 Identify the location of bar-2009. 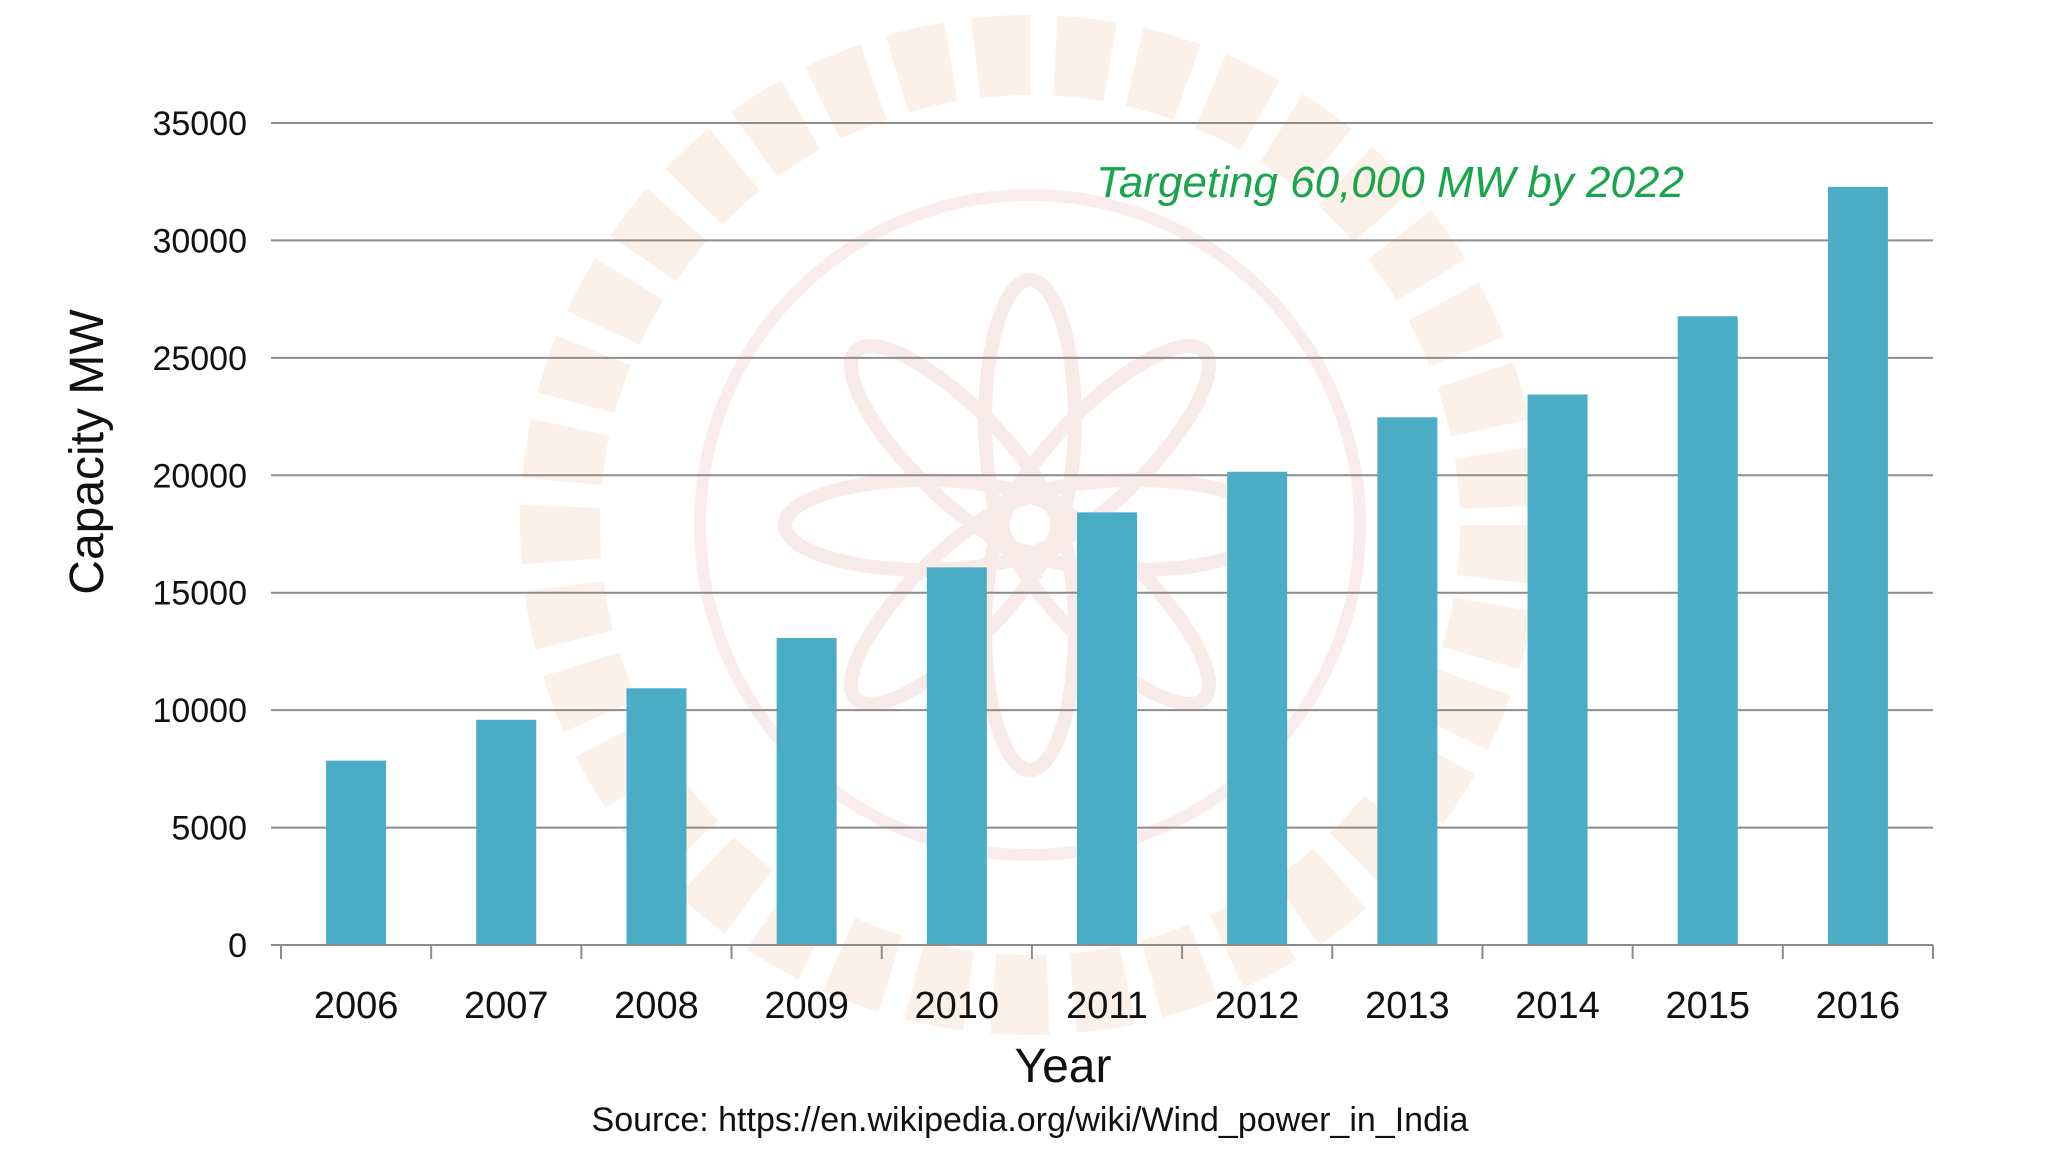
(806, 791).